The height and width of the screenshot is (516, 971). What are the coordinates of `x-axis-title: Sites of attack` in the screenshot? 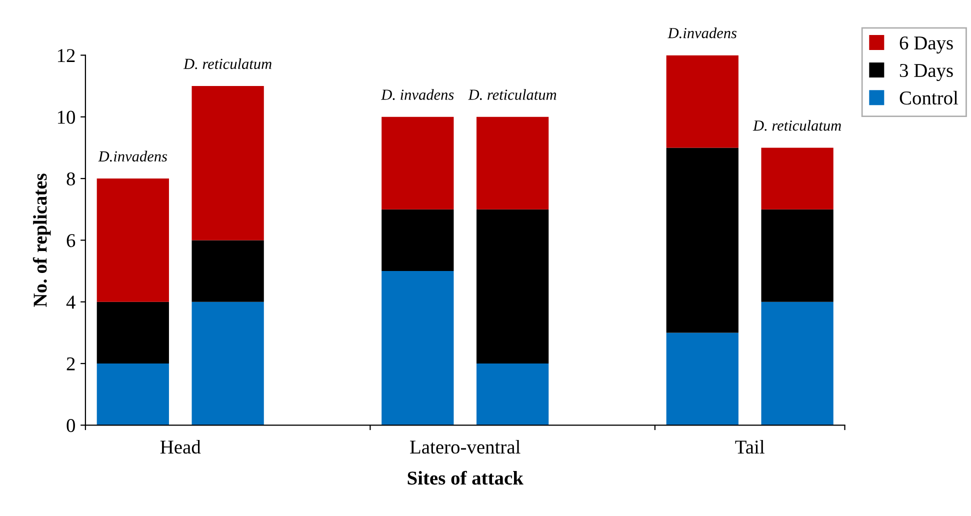 It's located at (466, 477).